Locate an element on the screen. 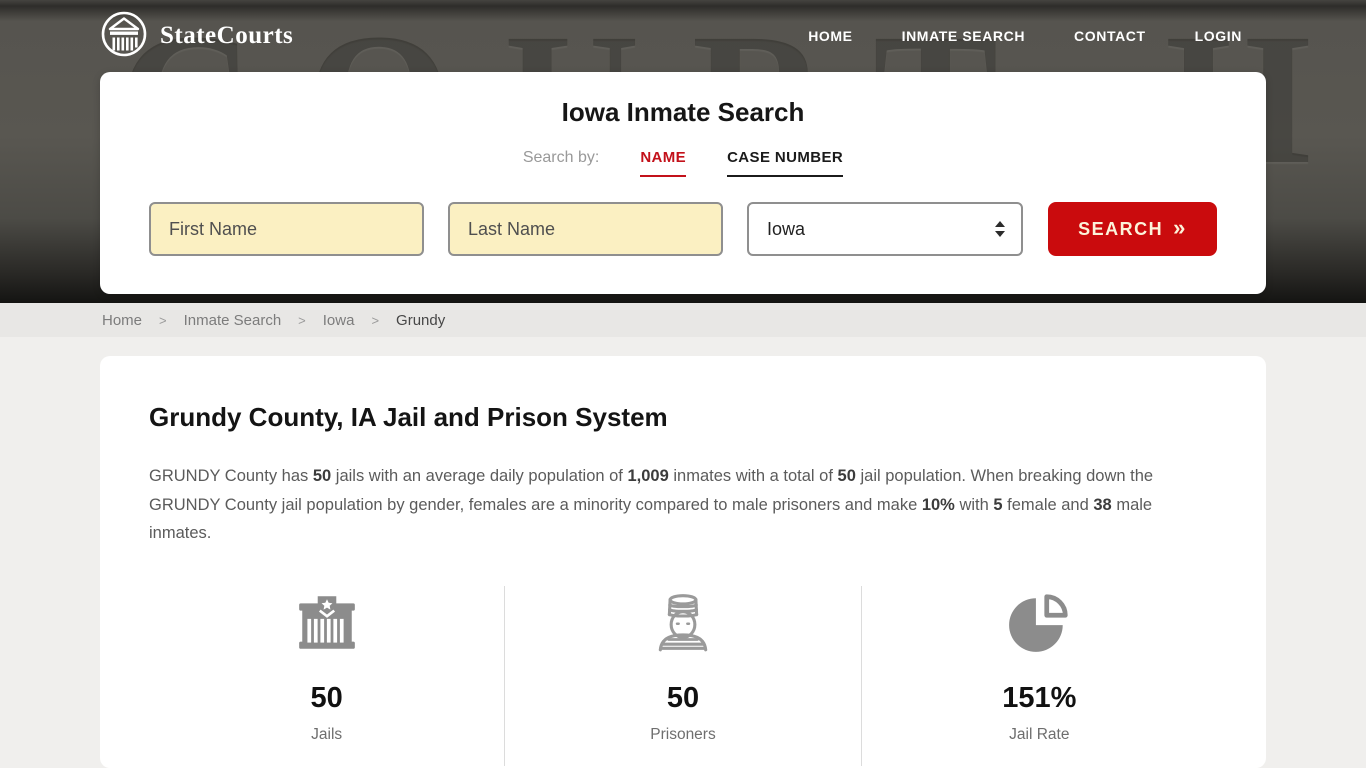 The height and width of the screenshot is (768, 1366). stat-label-jail-rate: Jail Rate is located at coordinates (1039, 734).